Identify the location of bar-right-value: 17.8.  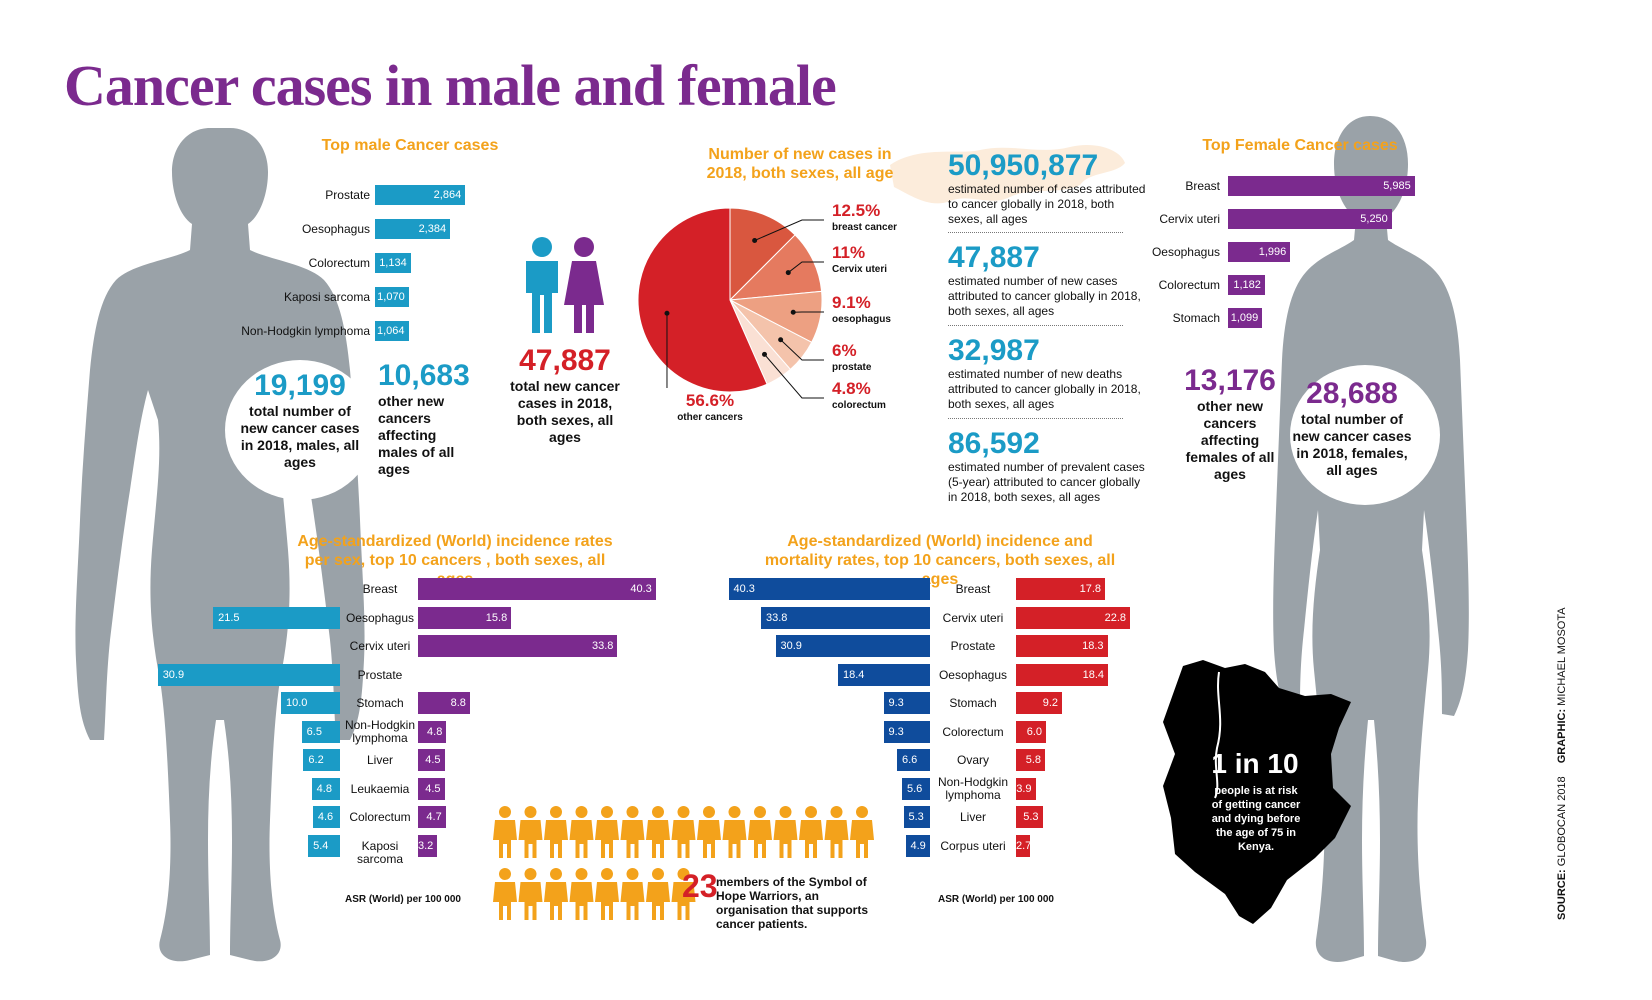
(1090, 589).